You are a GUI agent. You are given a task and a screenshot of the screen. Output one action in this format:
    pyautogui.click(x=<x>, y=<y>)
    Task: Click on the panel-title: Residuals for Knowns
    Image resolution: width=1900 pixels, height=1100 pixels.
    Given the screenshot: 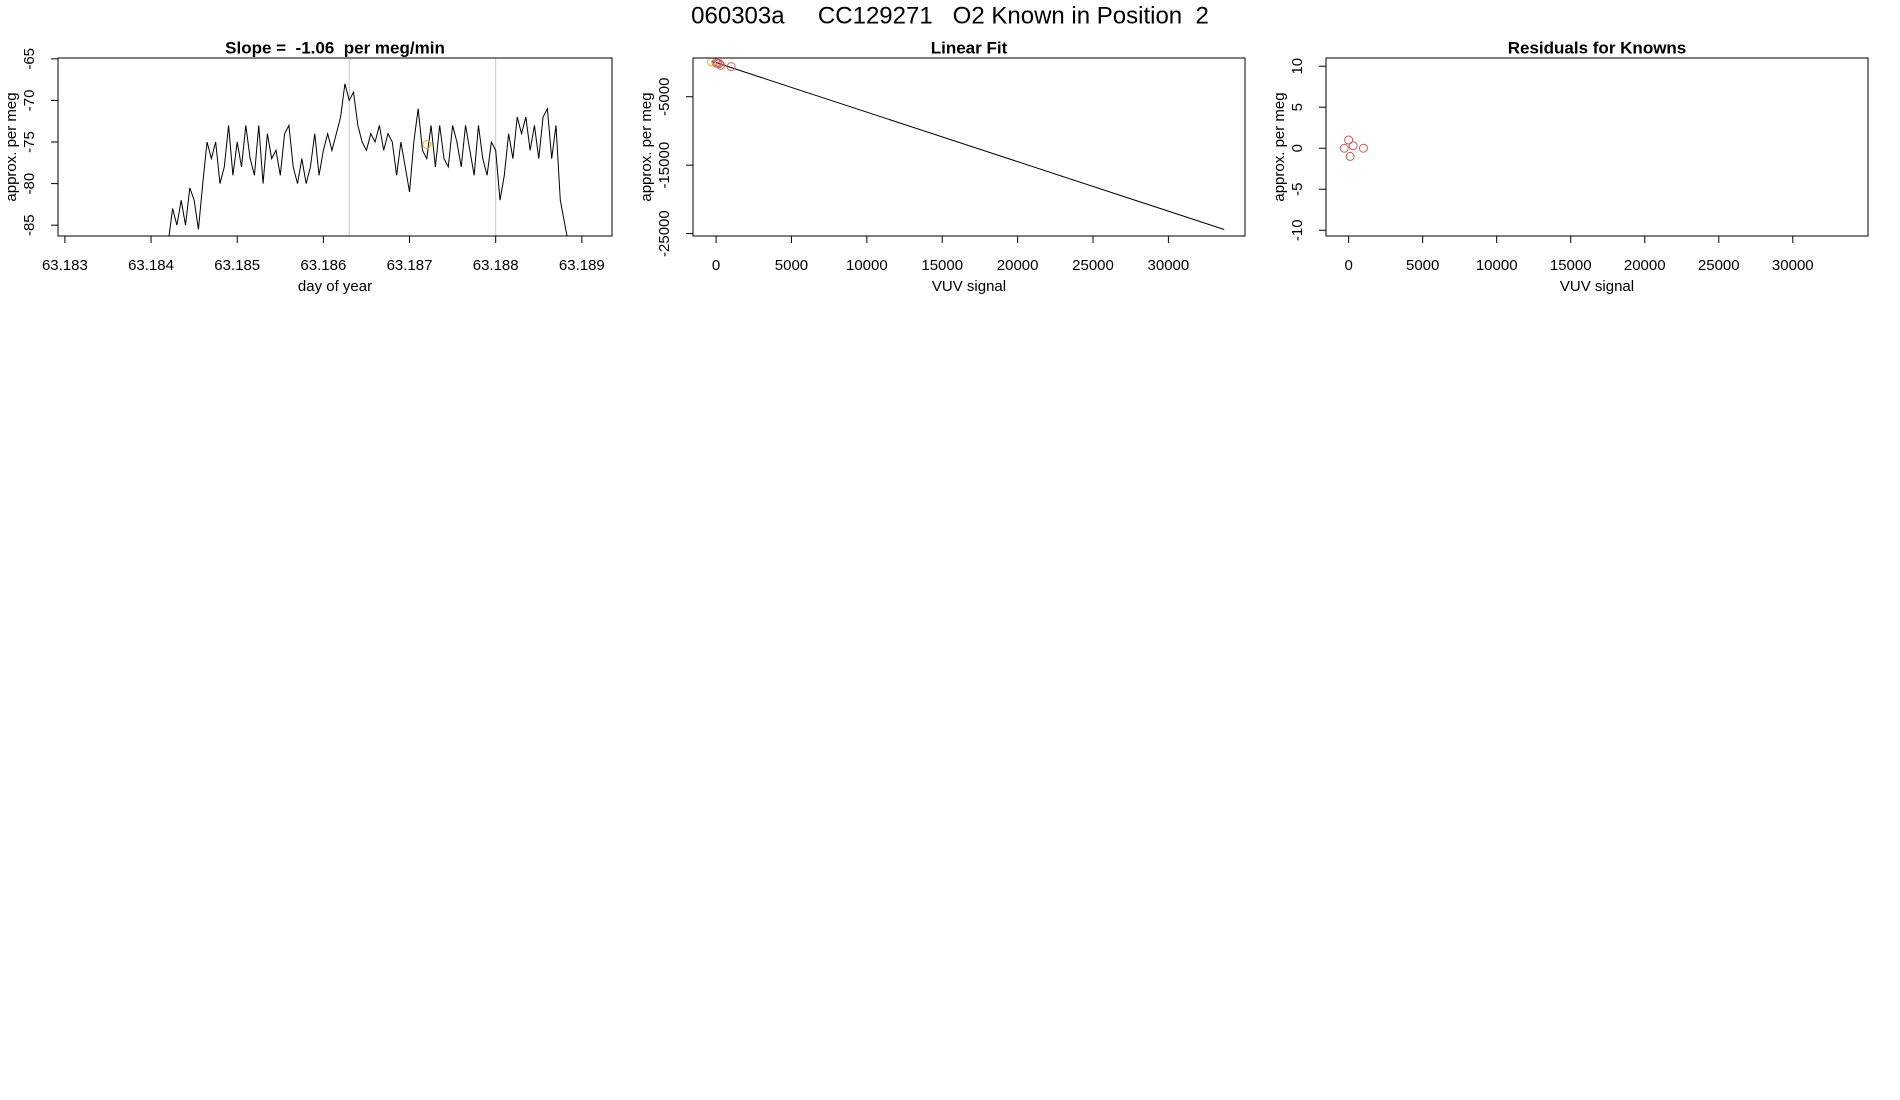 What is the action you would take?
    pyautogui.click(x=1597, y=47)
    